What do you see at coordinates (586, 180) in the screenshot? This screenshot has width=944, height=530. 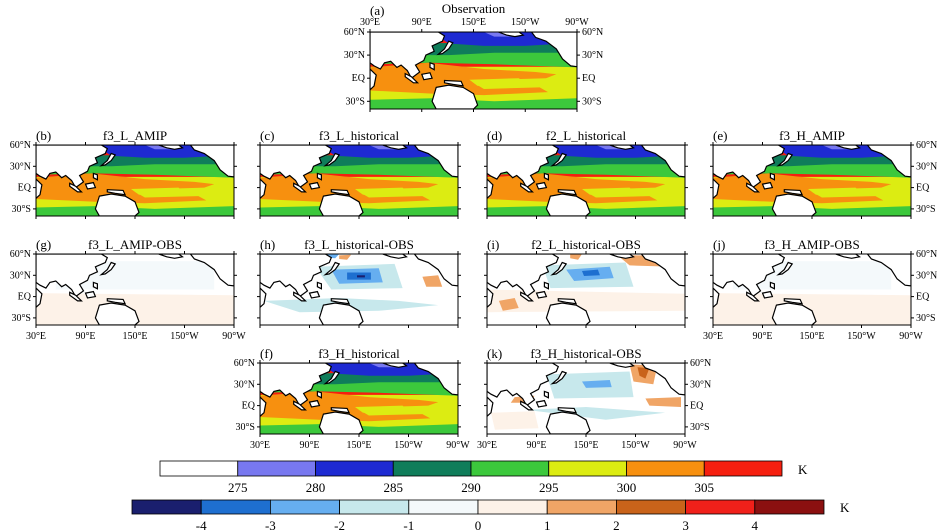 I see `map-area-d` at bounding box center [586, 180].